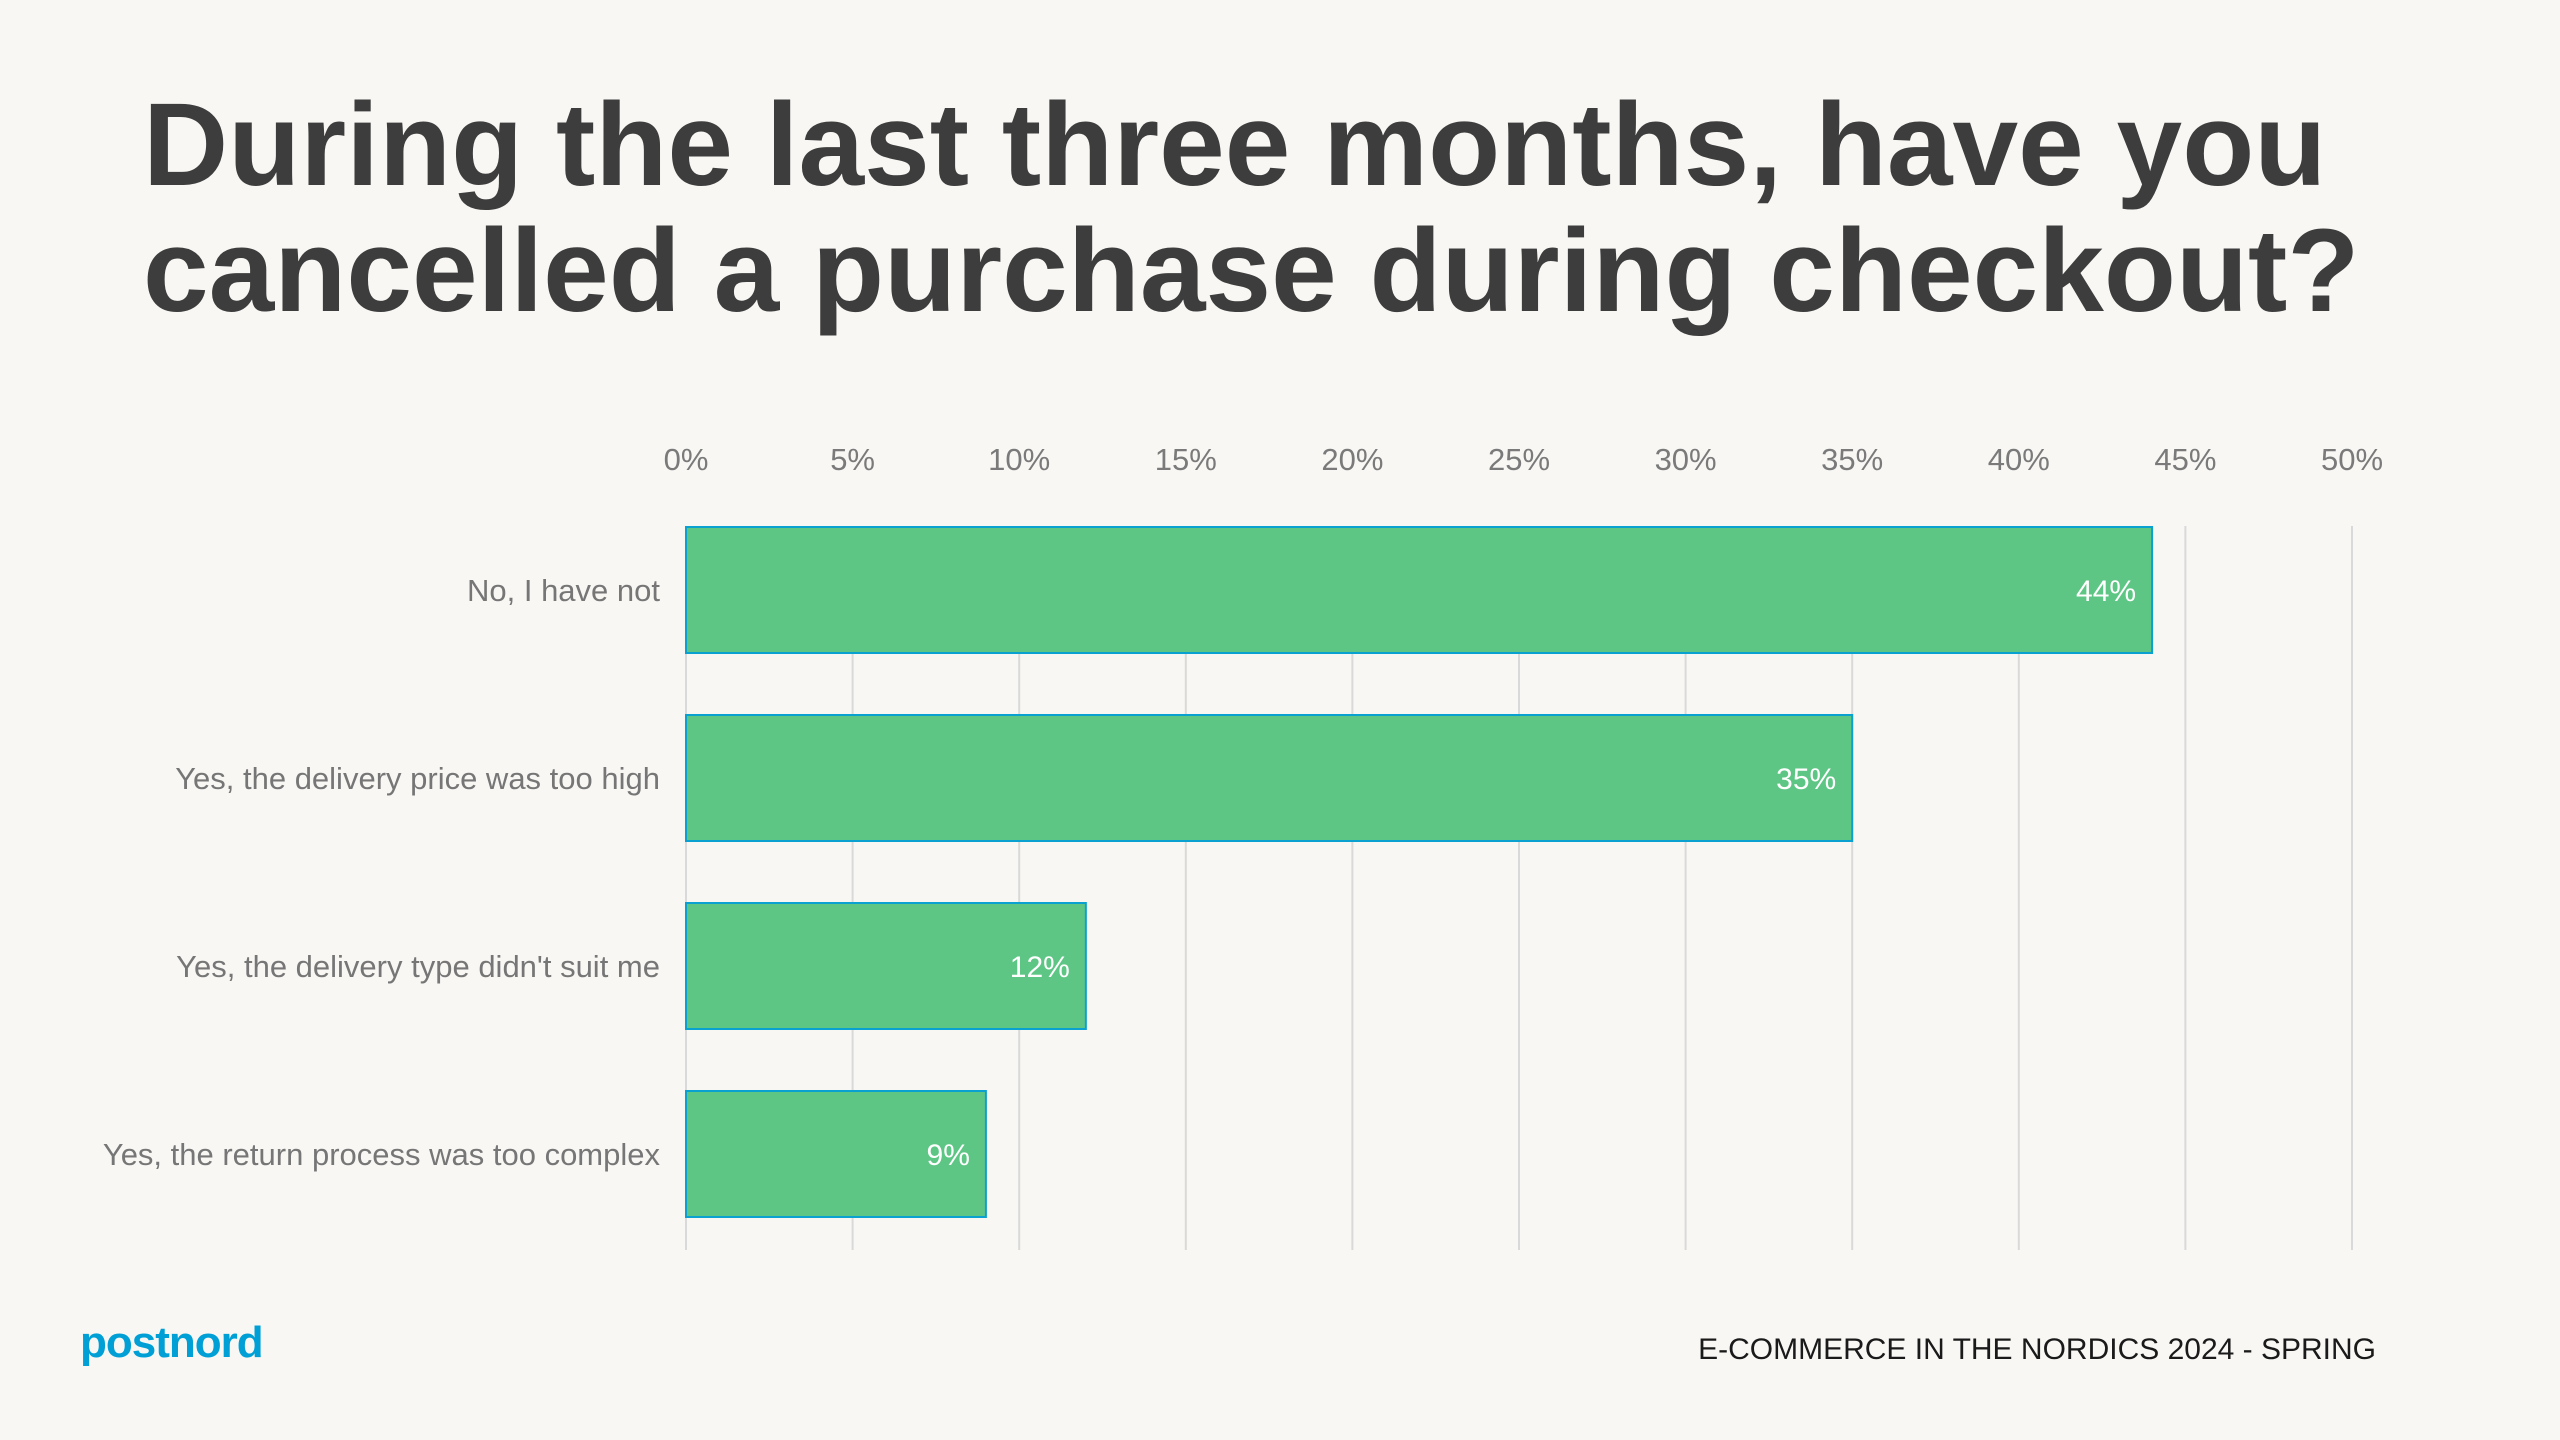 The width and height of the screenshot is (2560, 1440). Describe the element at coordinates (417, 778) in the screenshot. I see `category-label: Yes, the delivery price was too high` at that location.